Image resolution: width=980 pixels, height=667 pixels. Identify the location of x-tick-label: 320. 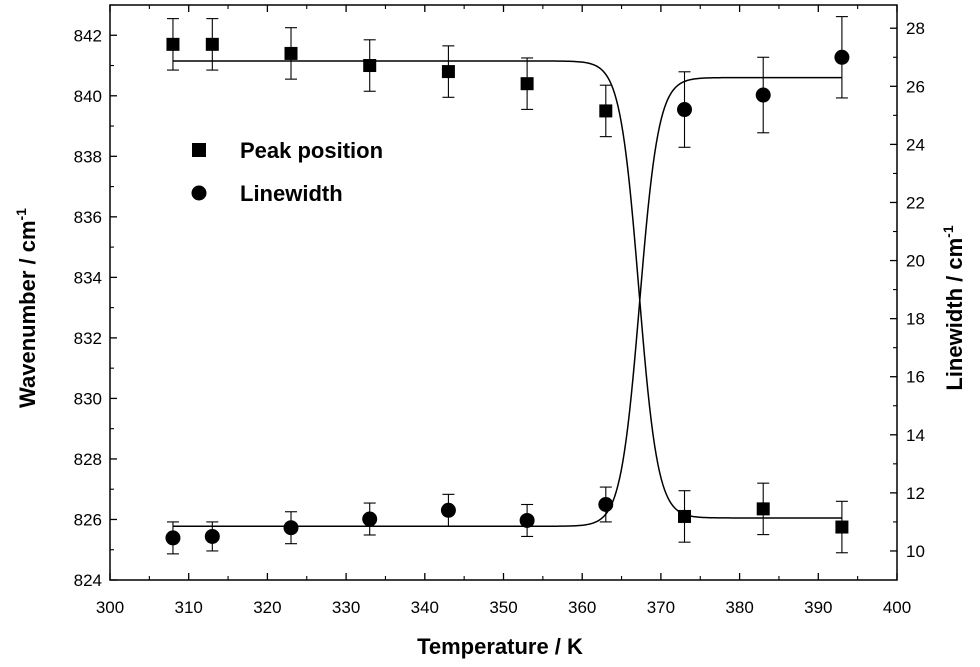
(267, 607).